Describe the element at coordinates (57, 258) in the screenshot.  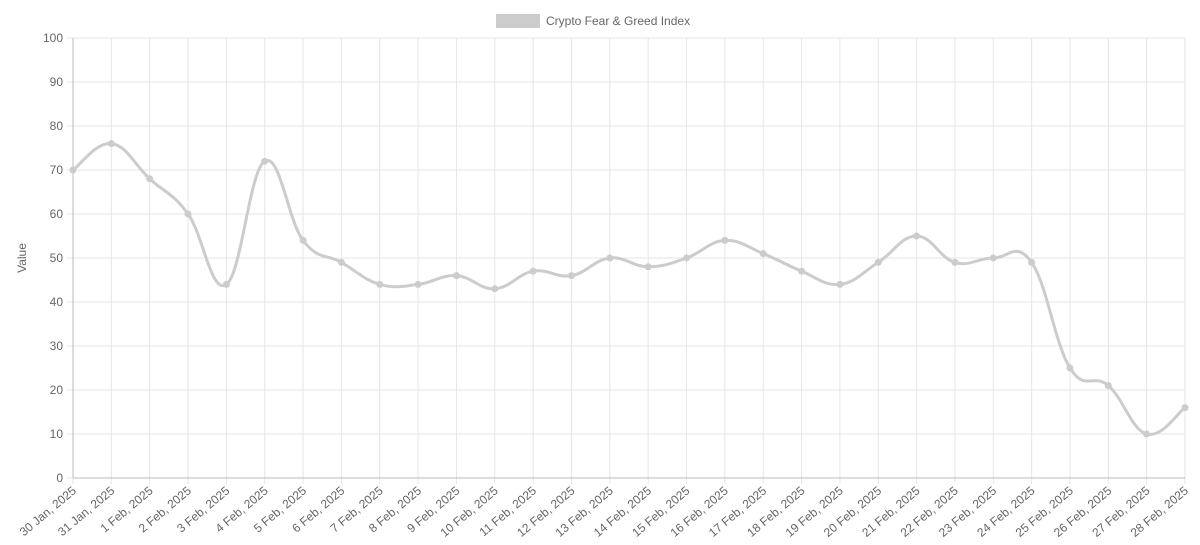
I see `y-tick-label: 50` at that location.